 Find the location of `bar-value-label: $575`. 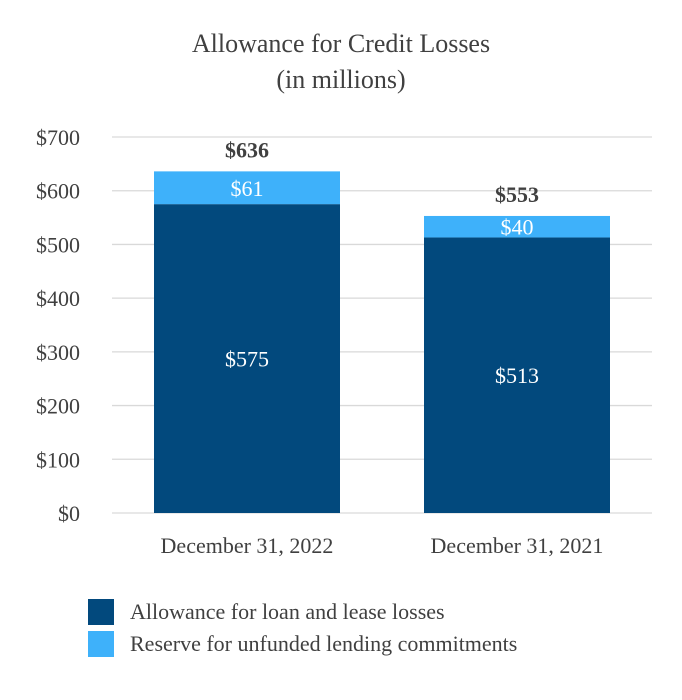

bar-value-label: $575 is located at coordinates (247, 359).